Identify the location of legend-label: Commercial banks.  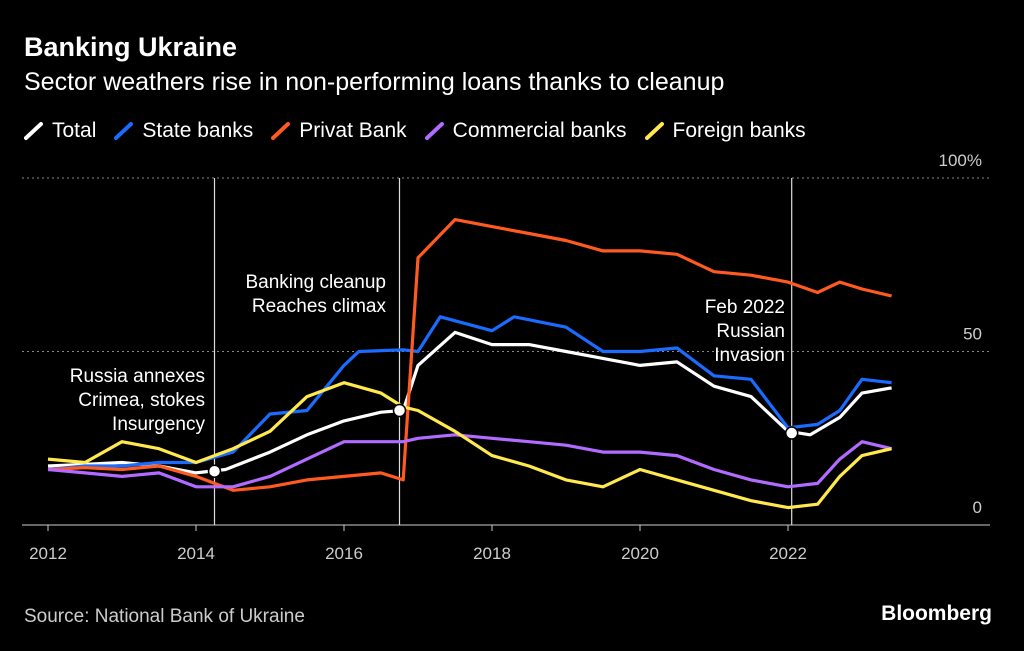
(539, 130).